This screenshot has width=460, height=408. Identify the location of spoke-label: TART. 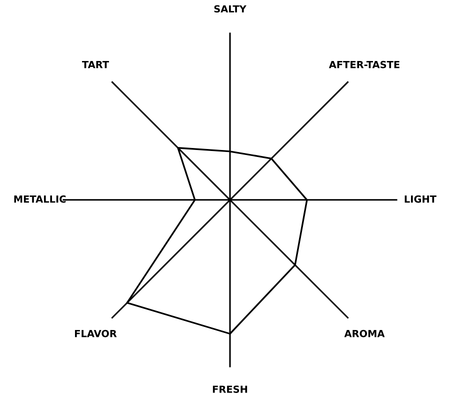
(95, 64).